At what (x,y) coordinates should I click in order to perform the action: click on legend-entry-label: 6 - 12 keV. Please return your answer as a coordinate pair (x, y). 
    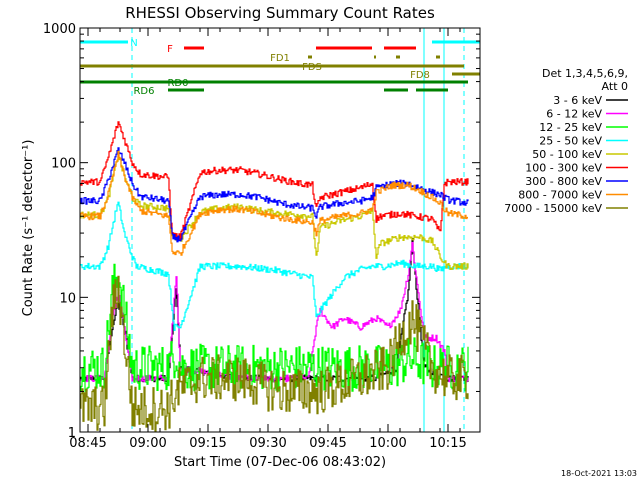
    Looking at the image, I should click on (574, 114).